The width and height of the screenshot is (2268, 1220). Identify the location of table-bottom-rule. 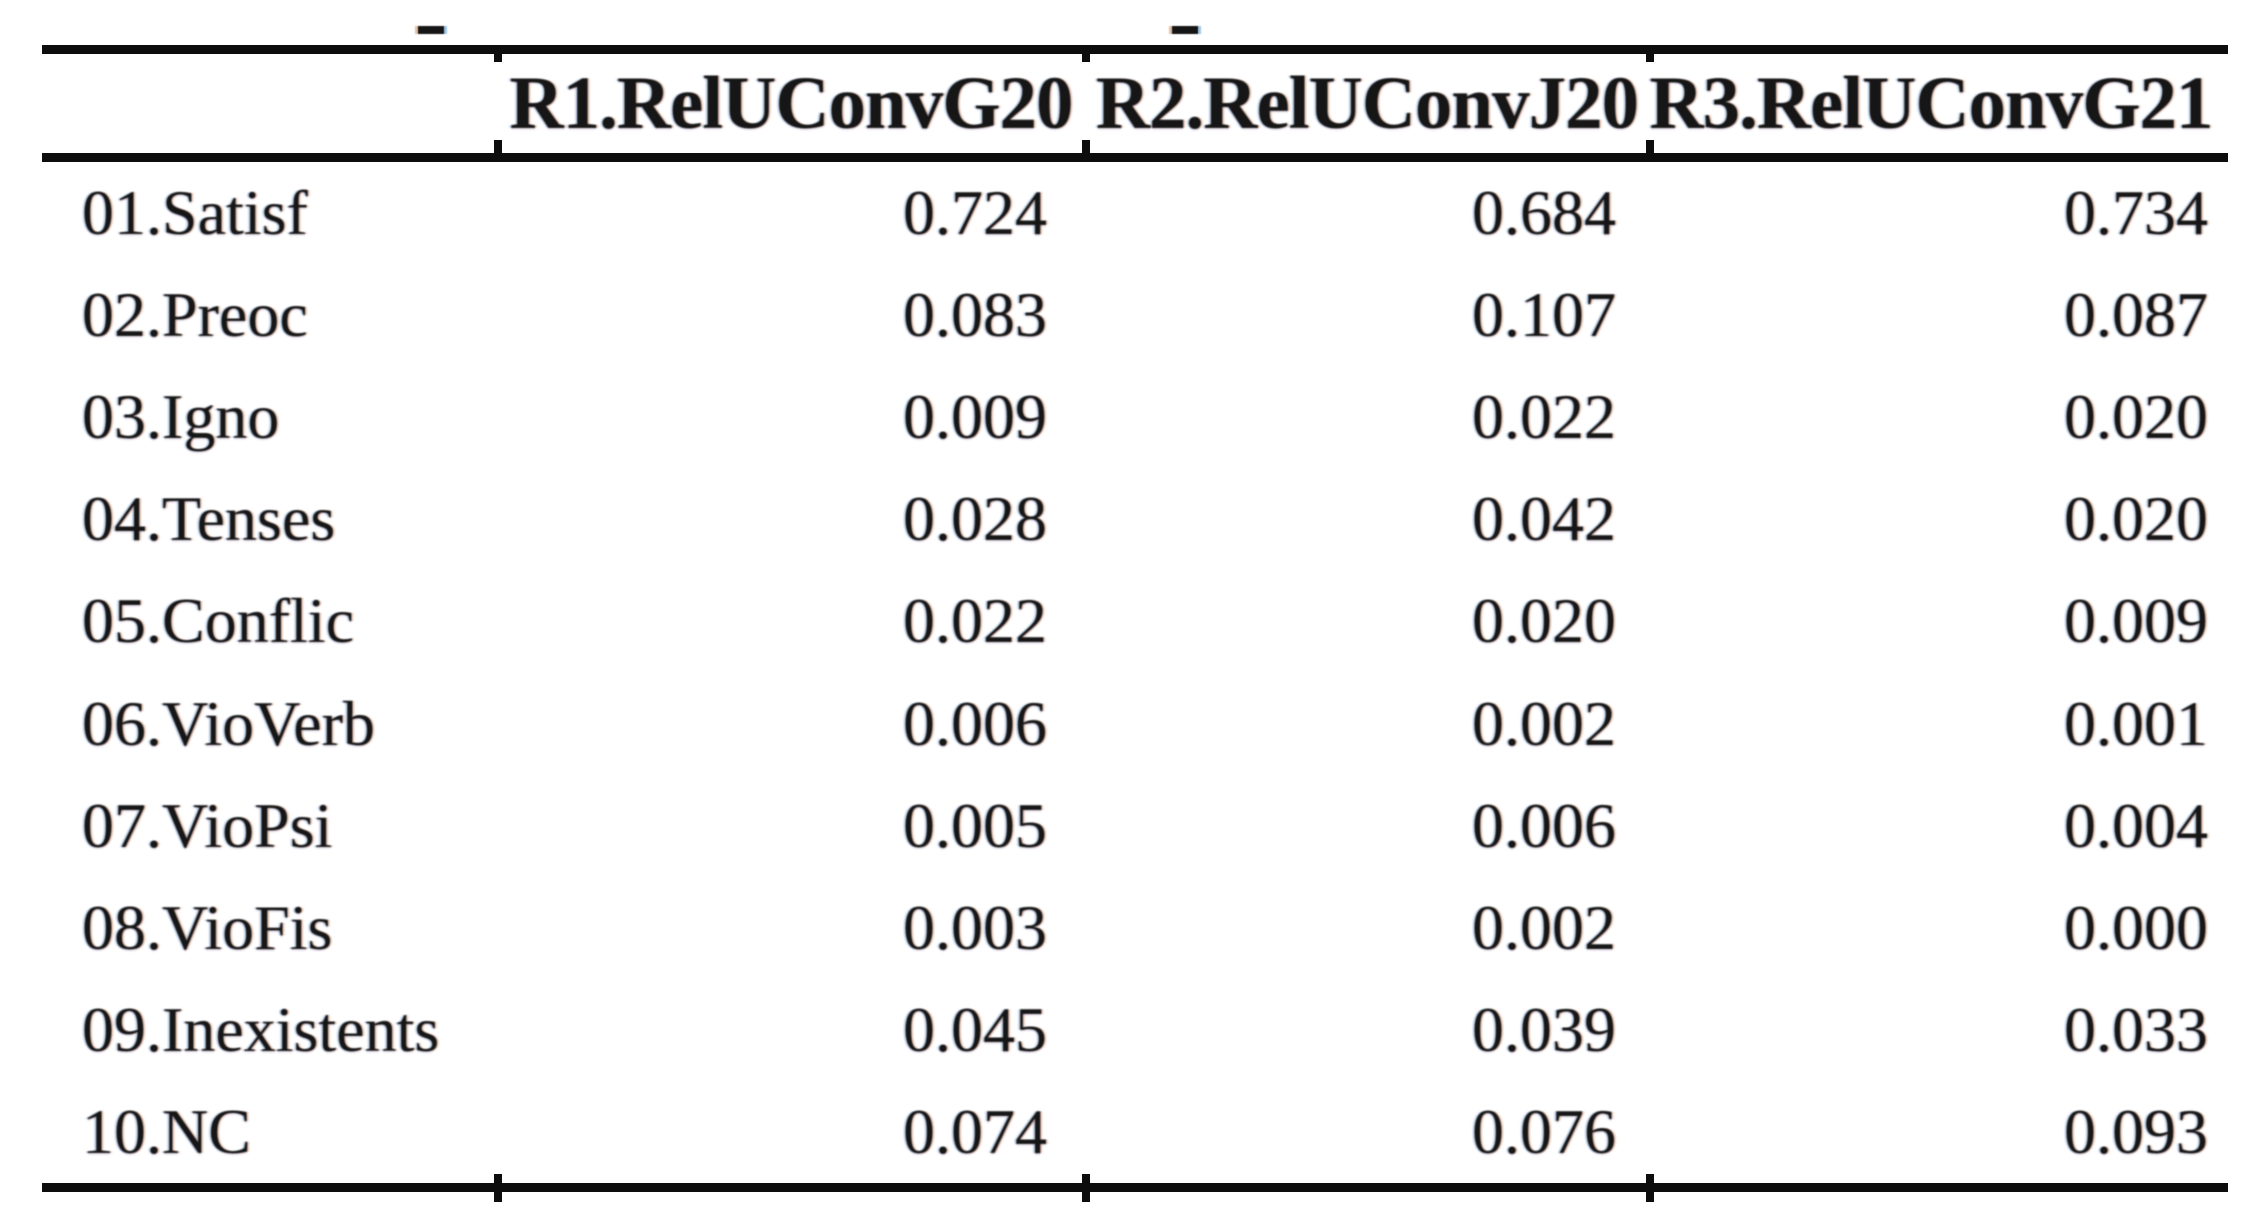
(1135, 1187).